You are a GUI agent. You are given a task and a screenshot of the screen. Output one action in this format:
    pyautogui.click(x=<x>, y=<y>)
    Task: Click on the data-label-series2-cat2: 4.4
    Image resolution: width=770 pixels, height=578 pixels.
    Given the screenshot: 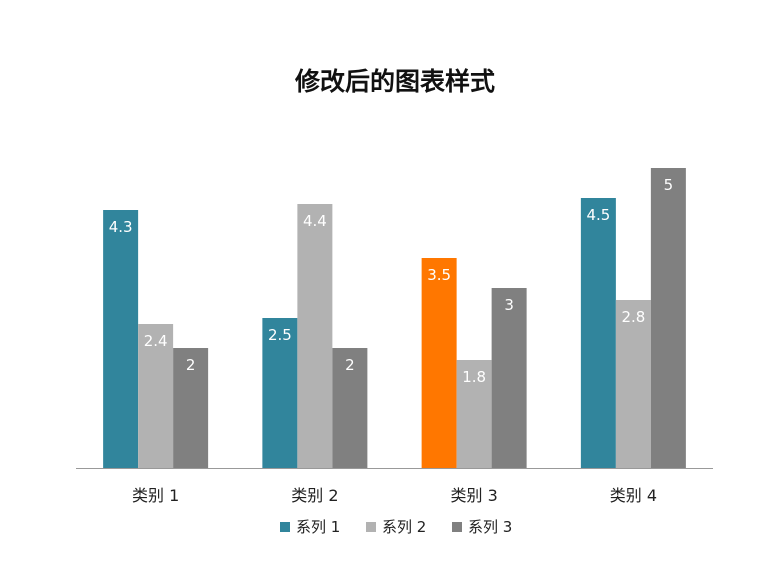 What is the action you would take?
    pyautogui.click(x=315, y=221)
    